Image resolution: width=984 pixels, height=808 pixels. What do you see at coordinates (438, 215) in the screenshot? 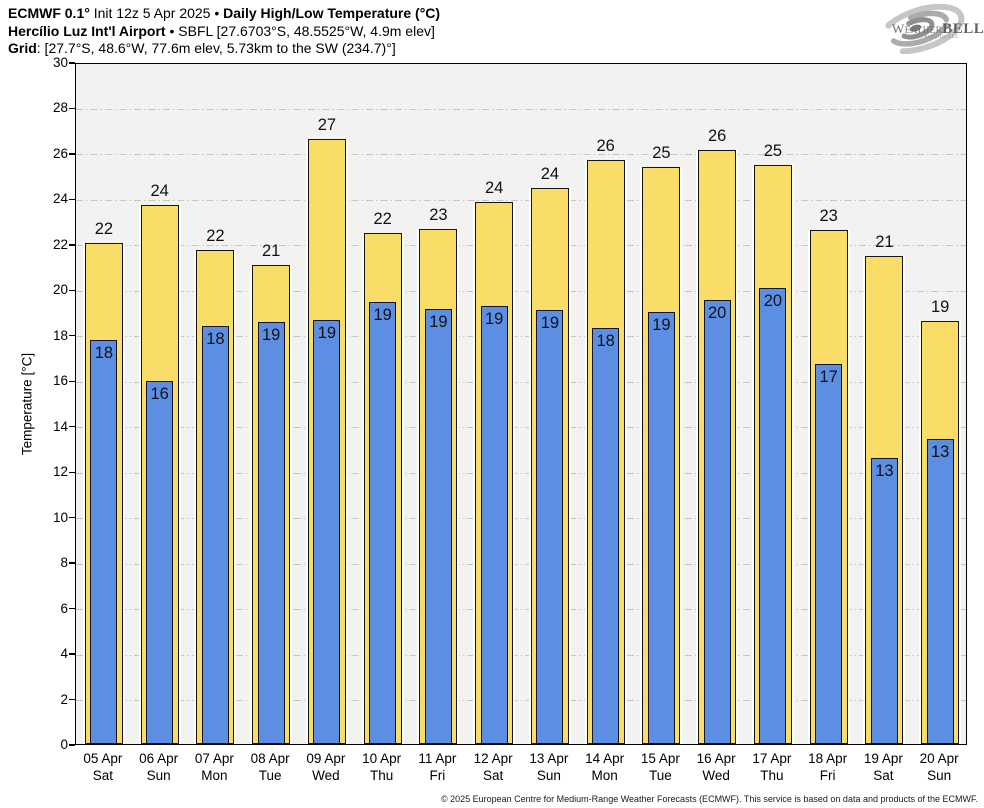
I see `high-value-label: 23` at bounding box center [438, 215].